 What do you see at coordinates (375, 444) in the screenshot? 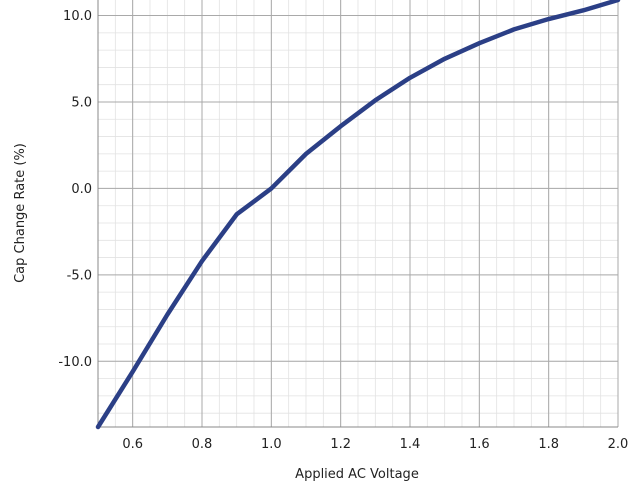
I see `x-tick-labels: 0.6 0.8 1.0 1.2 1.4 1.6 1.8 2.0` at bounding box center [375, 444].